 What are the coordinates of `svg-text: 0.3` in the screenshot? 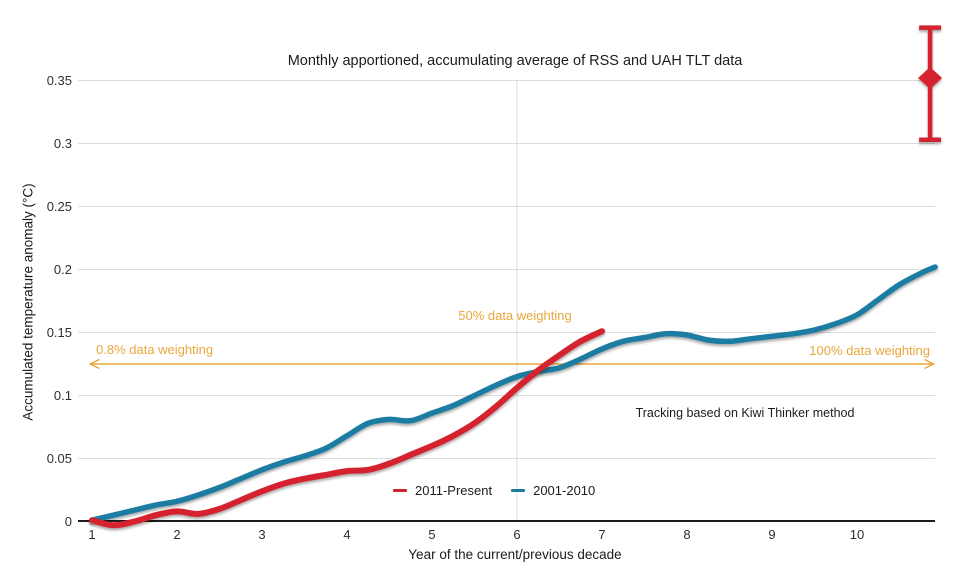 It's located at (63, 143).